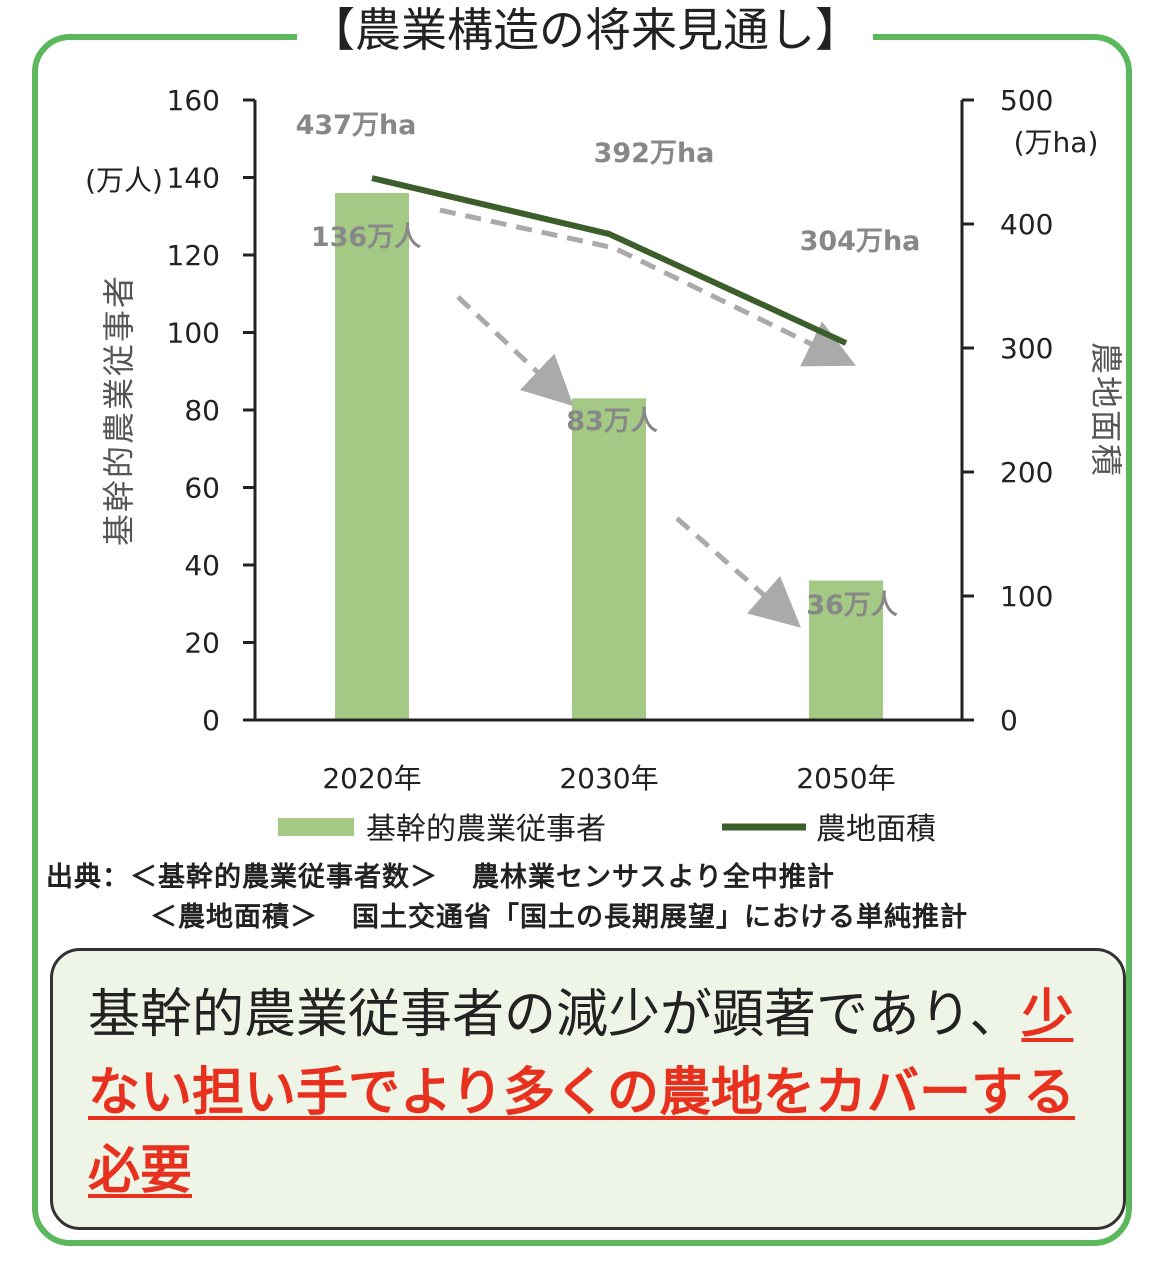 The width and height of the screenshot is (1170, 1261). What do you see at coordinates (647, 287) in the screenshot?
I see `trend-arrow-land` at bounding box center [647, 287].